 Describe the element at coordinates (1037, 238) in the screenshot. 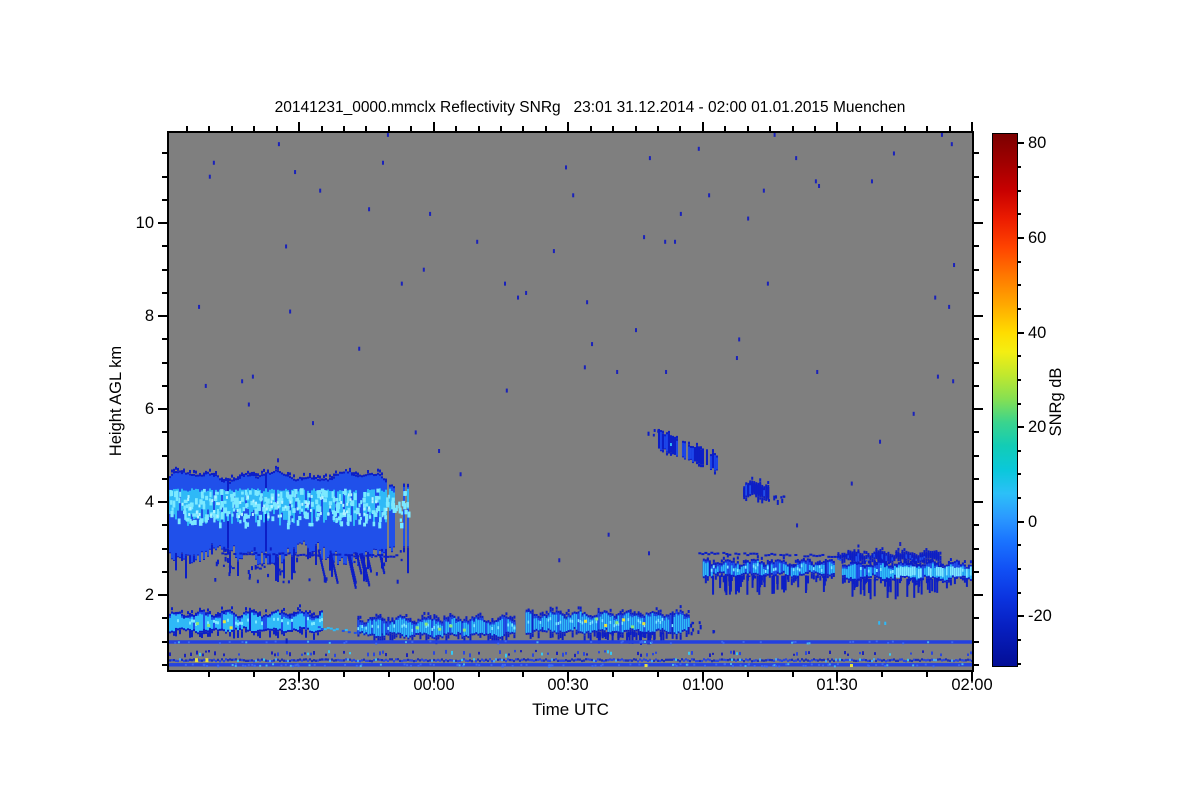

I see `colorbar-tick-label: 60` at that location.